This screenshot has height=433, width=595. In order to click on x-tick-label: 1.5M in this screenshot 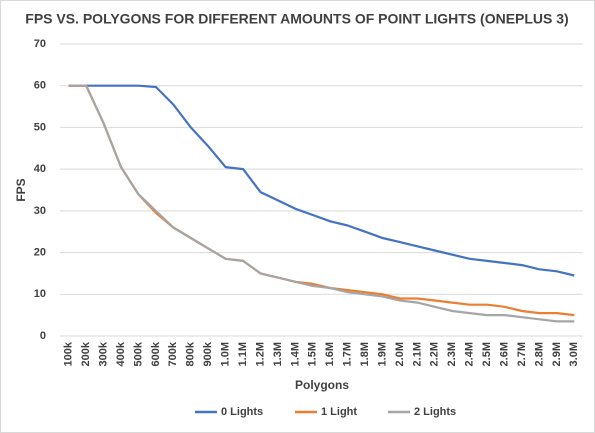, I will do `click(313, 354)`.